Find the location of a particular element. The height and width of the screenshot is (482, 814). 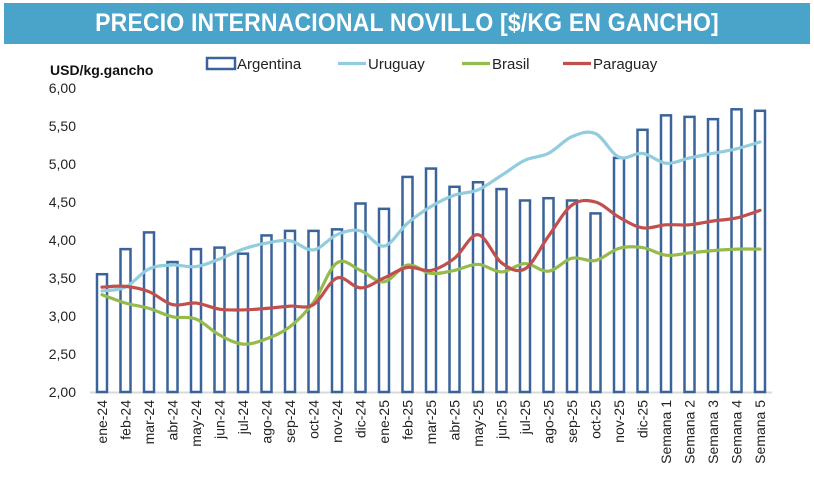

x-tick-label: mar-25 is located at coordinates (431, 422).